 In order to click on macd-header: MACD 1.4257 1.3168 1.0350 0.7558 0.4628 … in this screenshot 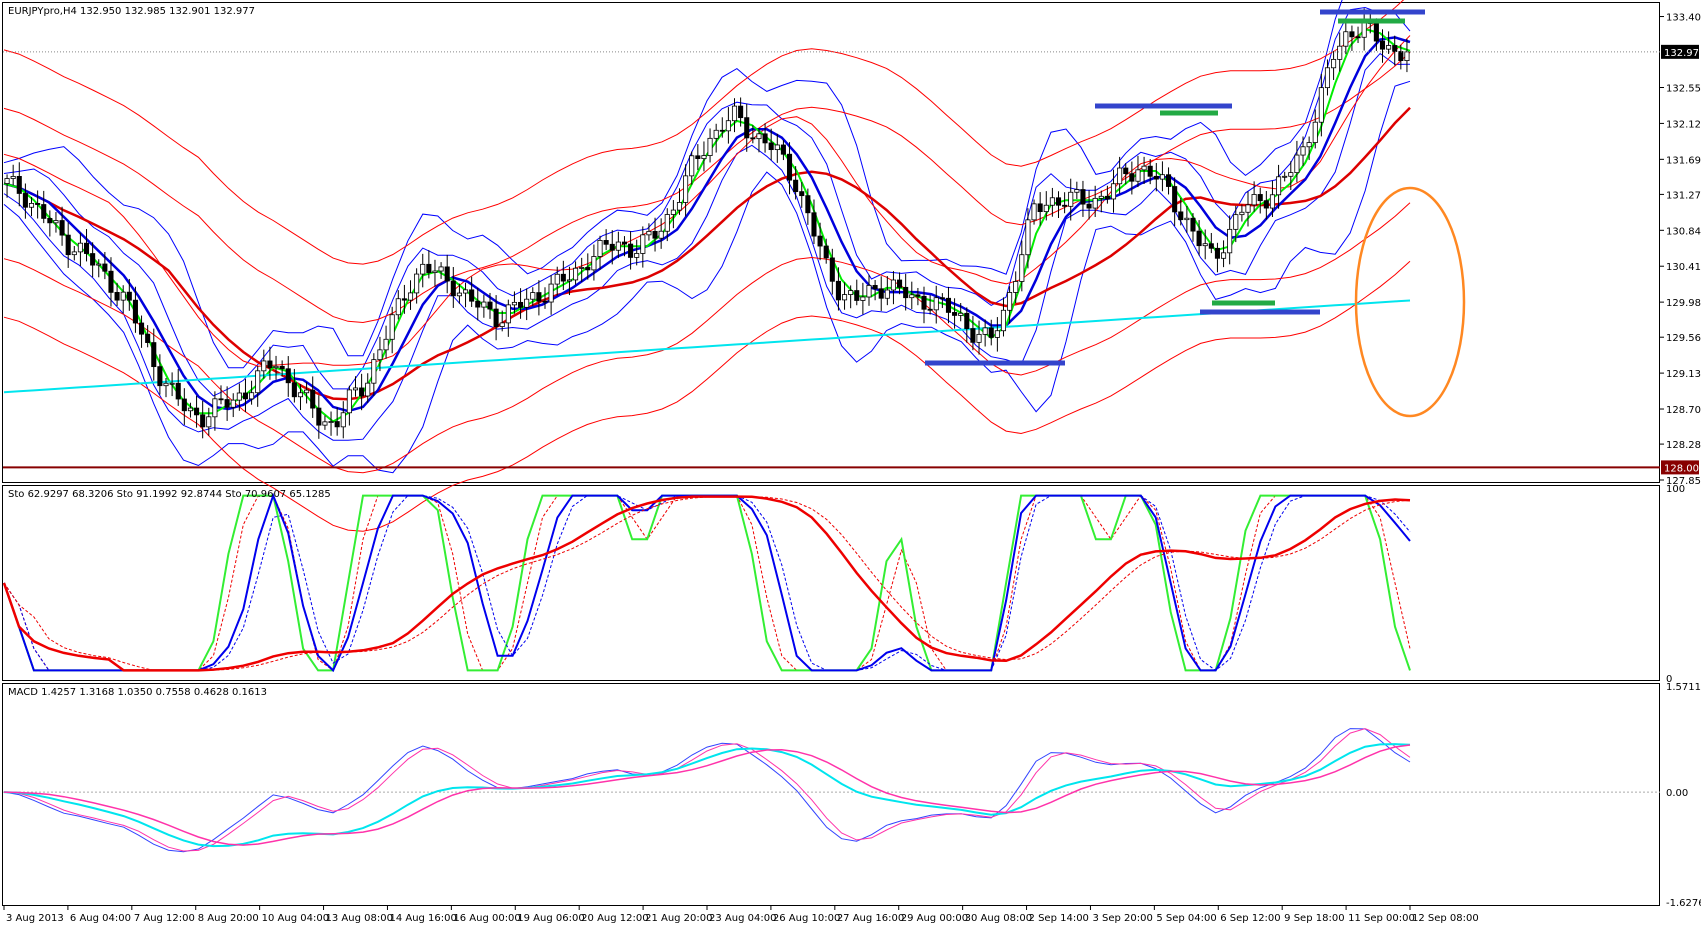, I will do `click(137, 692)`.